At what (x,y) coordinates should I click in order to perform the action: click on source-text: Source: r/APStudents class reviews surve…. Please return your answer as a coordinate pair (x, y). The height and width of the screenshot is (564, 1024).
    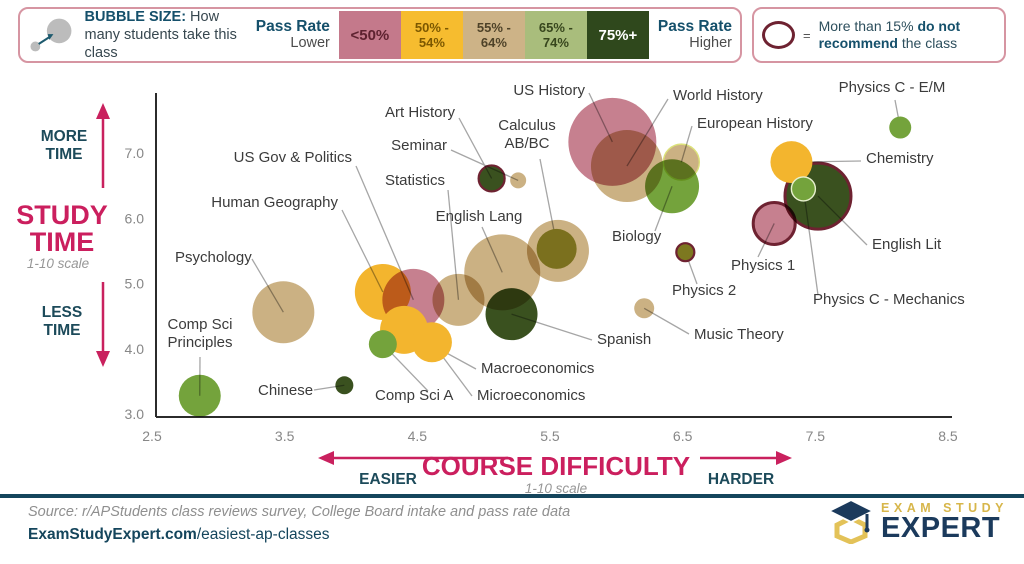
    Looking at the image, I should click on (299, 512).